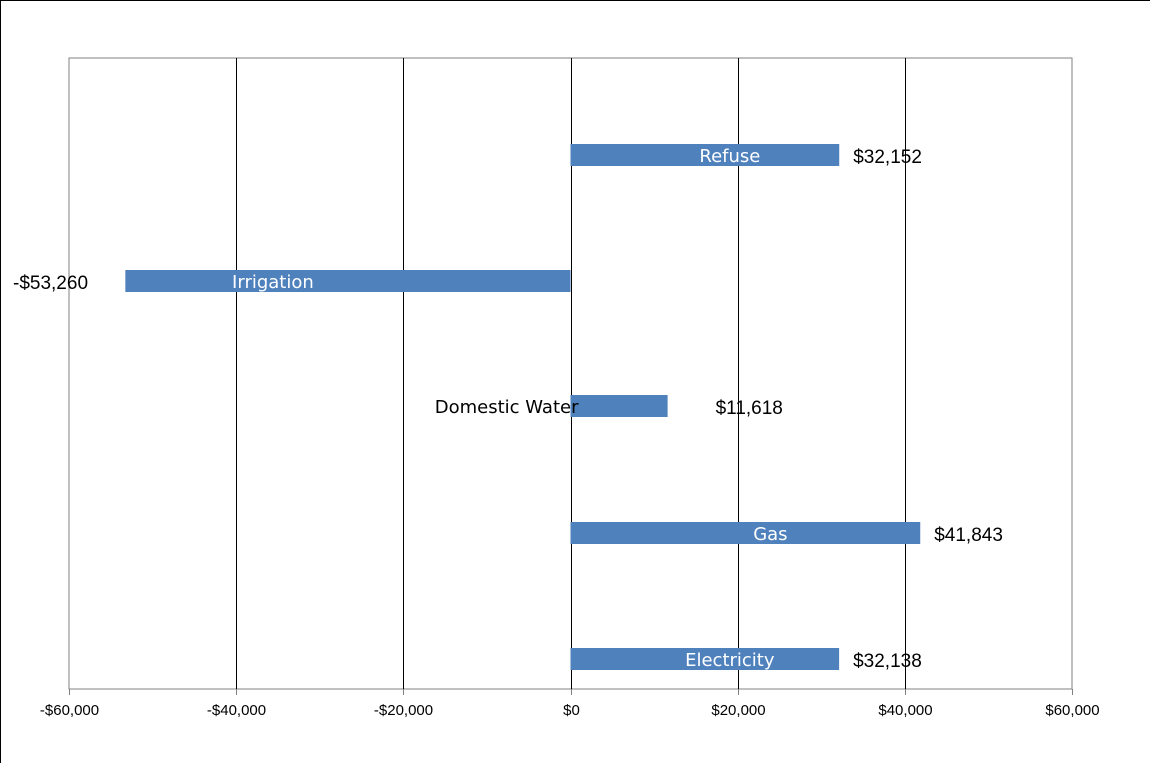  I want to click on x-tick-label: -$60,000, so click(69, 710).